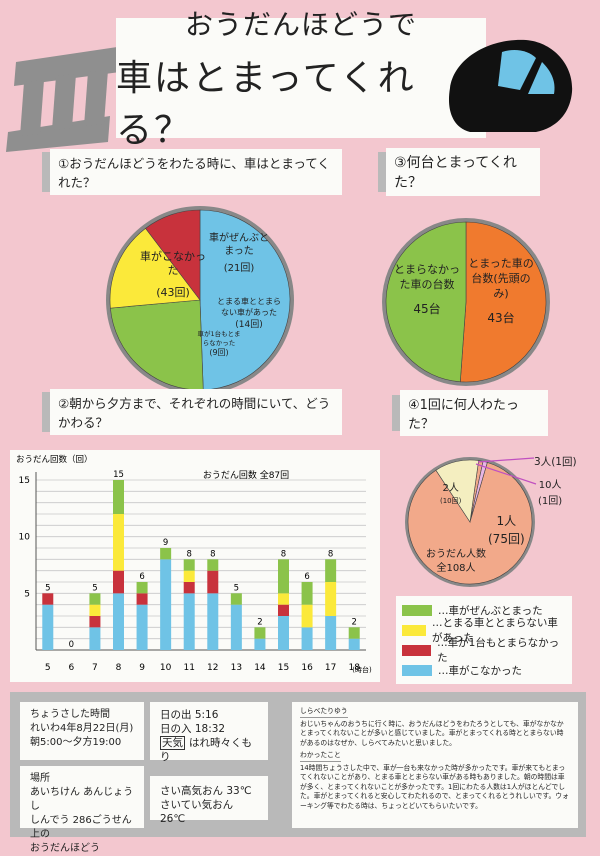  What do you see at coordinates (212, 668) in the screenshot?
I see `bar-chart-xtick: 12` at bounding box center [212, 668].